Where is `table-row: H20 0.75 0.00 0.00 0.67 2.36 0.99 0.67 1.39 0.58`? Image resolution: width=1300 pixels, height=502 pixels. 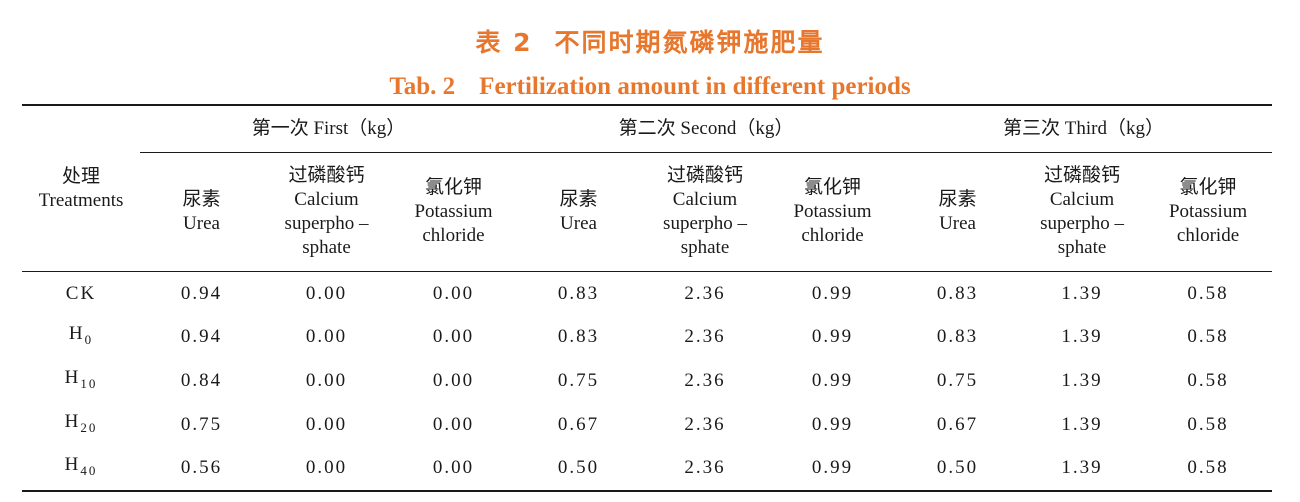 table-row: H20 0.75 0.00 0.00 0.67 2.36 0.99 0.67 1.39 0.58 is located at coordinates (647, 425).